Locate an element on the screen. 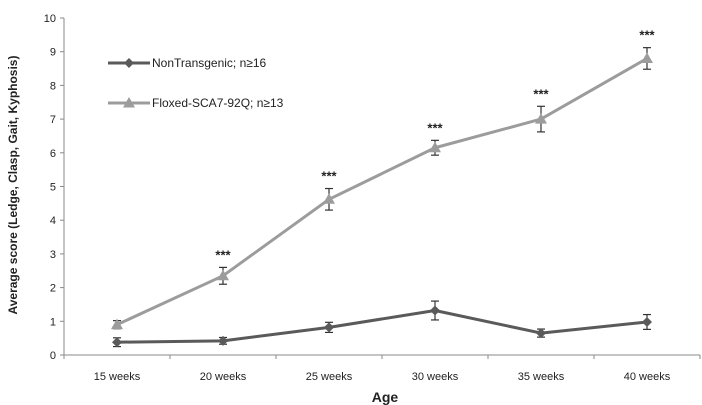 Image resolution: width=702 pixels, height=405 pixels. y-tick-label: 6 is located at coordinates (53, 154).